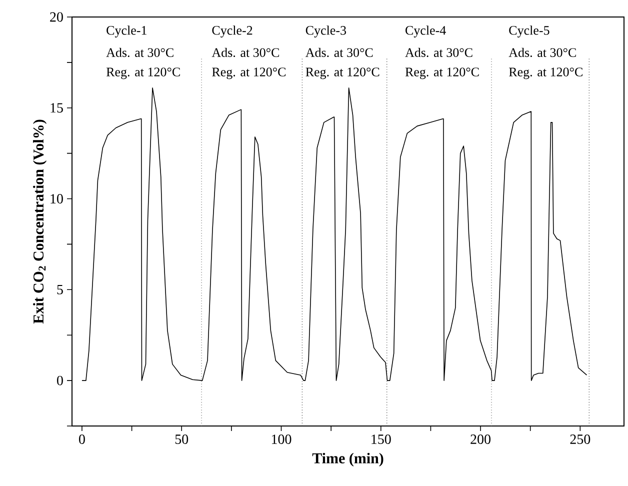 This screenshot has height=486, width=628. What do you see at coordinates (181, 439) in the screenshot?
I see `x-tick-label: 50` at bounding box center [181, 439].